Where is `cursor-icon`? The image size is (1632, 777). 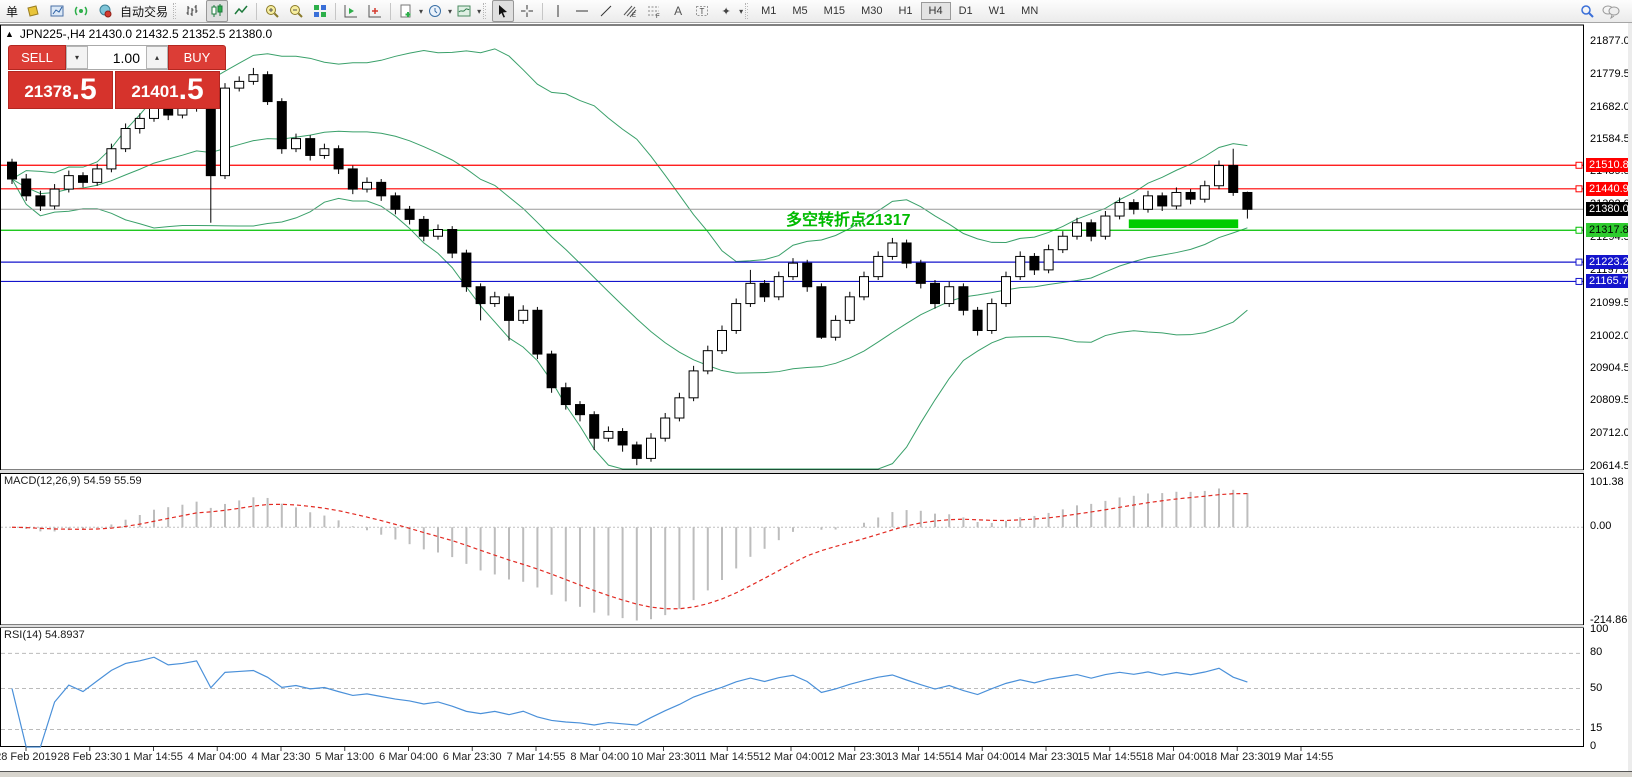
cursor-icon is located at coordinates (503, 11).